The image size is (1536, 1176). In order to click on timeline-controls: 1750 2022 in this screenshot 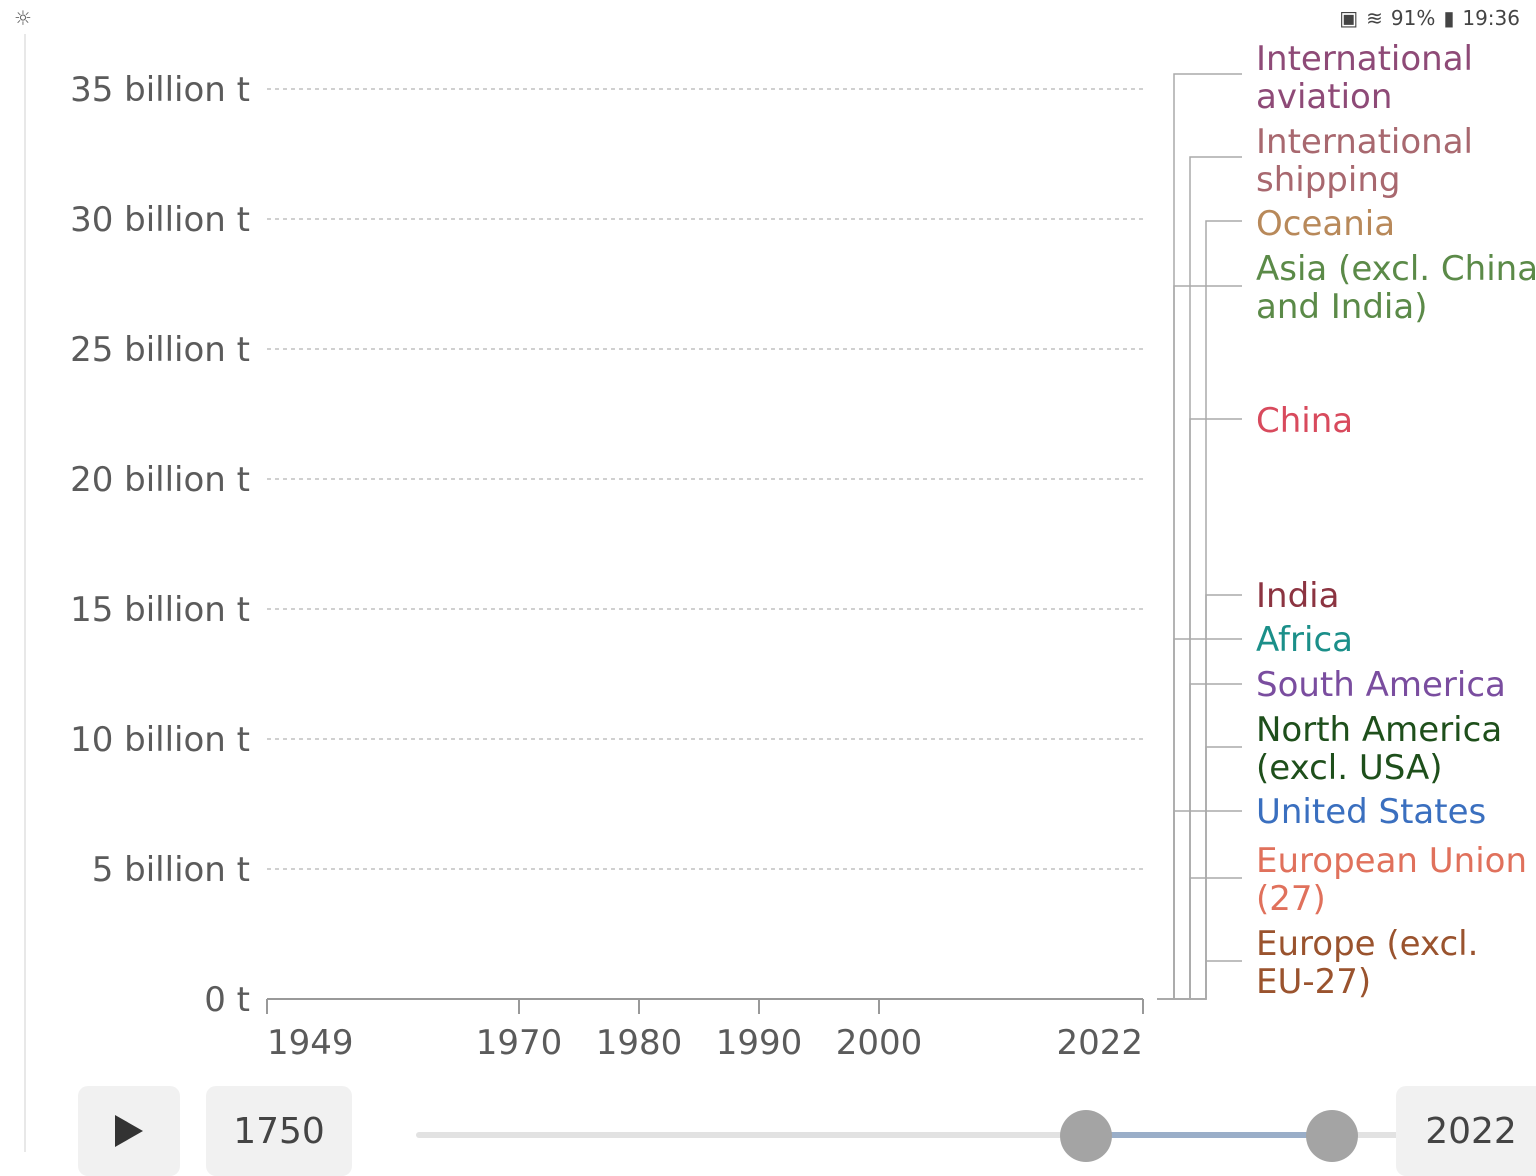, I will do `click(768, 1128)`.